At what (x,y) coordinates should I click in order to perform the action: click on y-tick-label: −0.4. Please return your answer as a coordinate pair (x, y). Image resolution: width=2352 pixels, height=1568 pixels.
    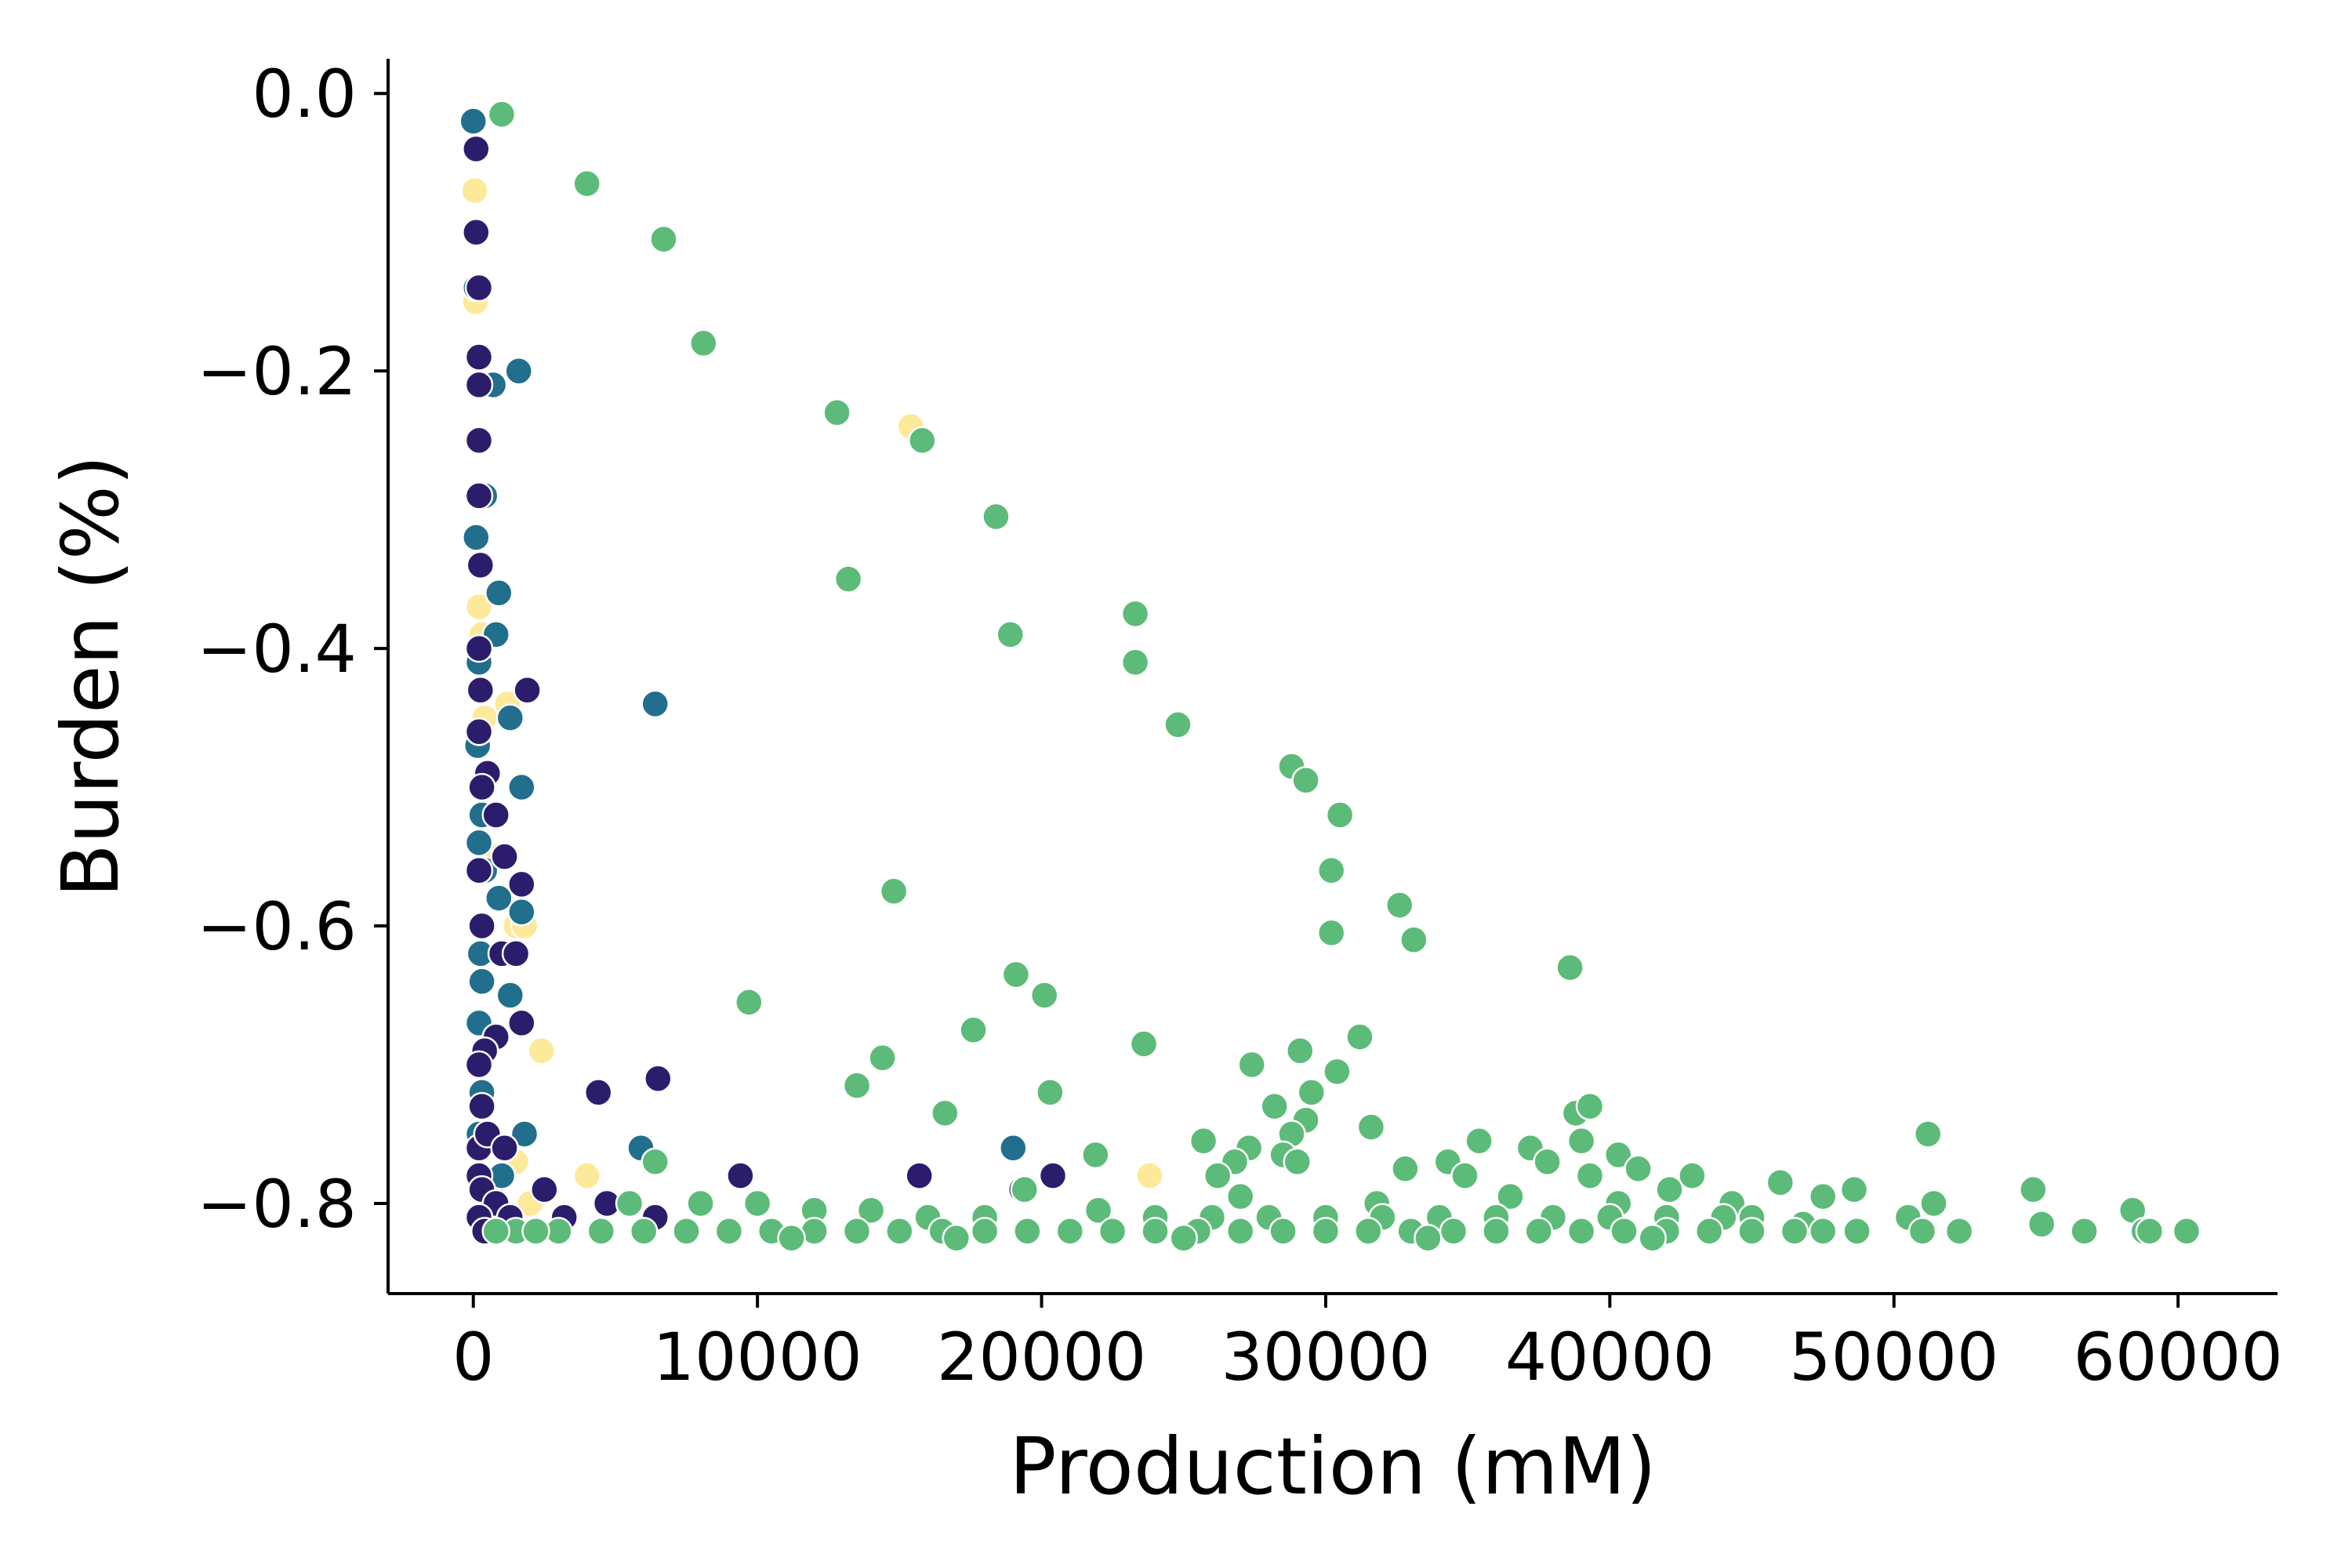
    Looking at the image, I should click on (277, 649).